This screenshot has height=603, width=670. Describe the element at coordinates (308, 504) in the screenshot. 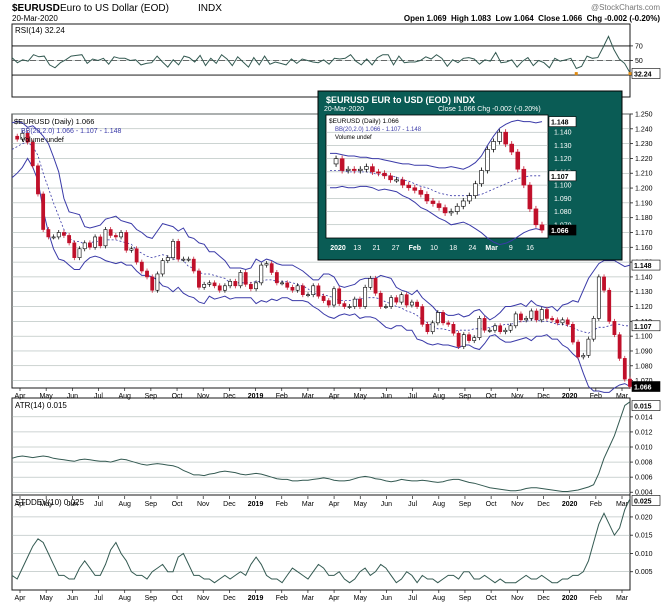

I see `atr-x-label: Mar` at that location.